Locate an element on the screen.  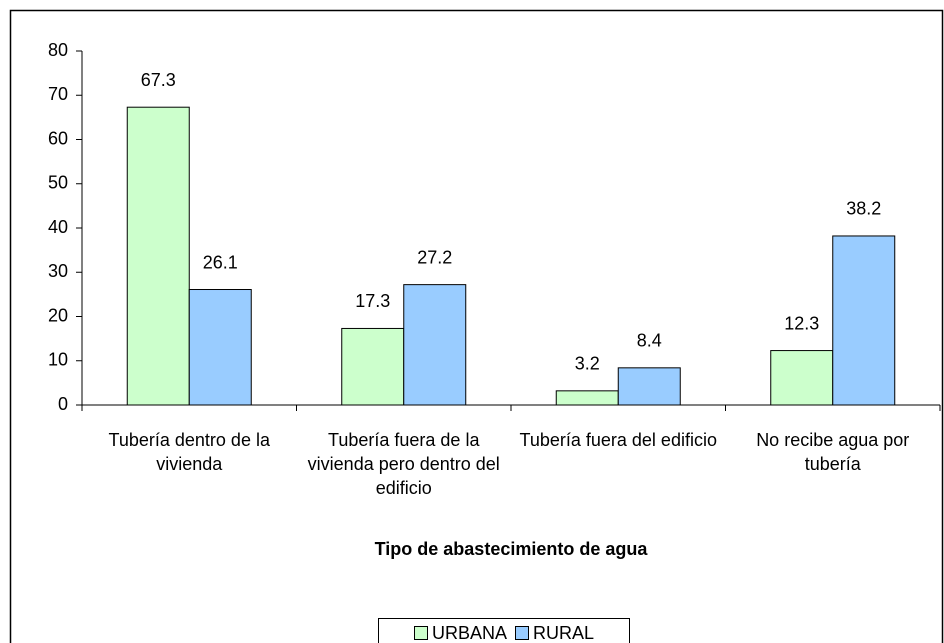
y-tick-label: 80 is located at coordinates (58, 50).